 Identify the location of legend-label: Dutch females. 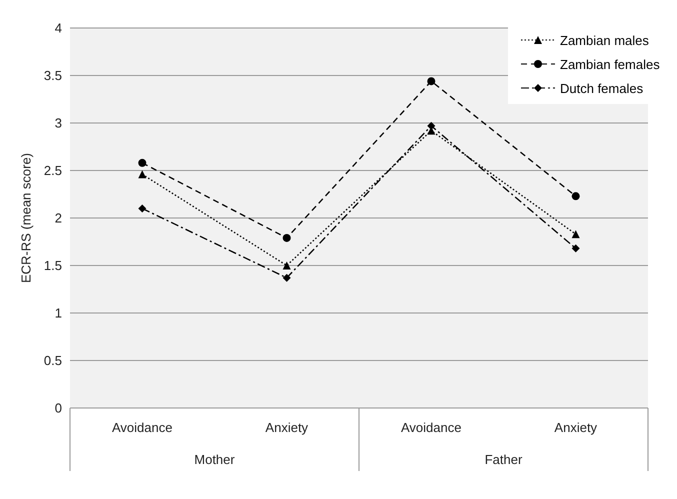
(602, 88).